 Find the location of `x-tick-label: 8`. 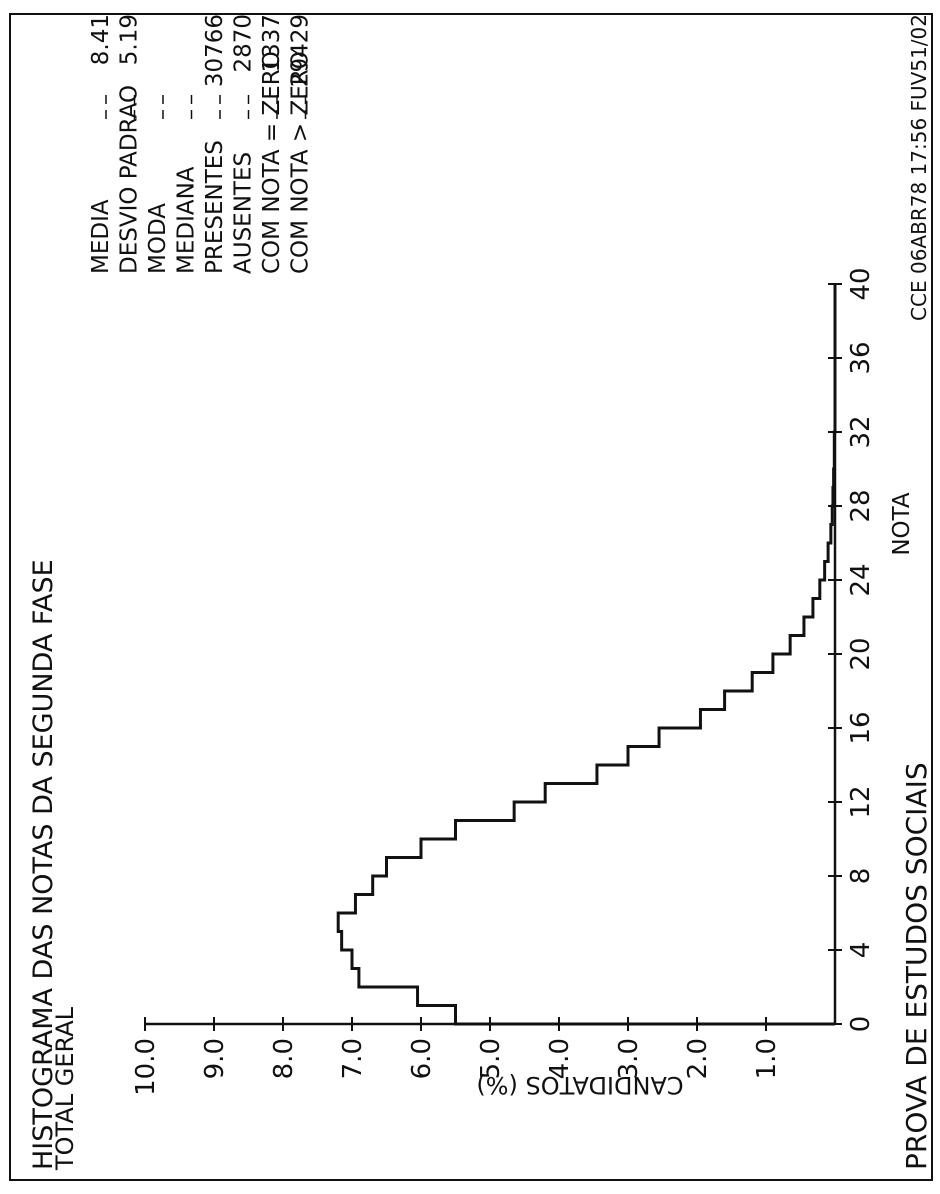

x-tick-label: 8 is located at coordinates (861, 876).